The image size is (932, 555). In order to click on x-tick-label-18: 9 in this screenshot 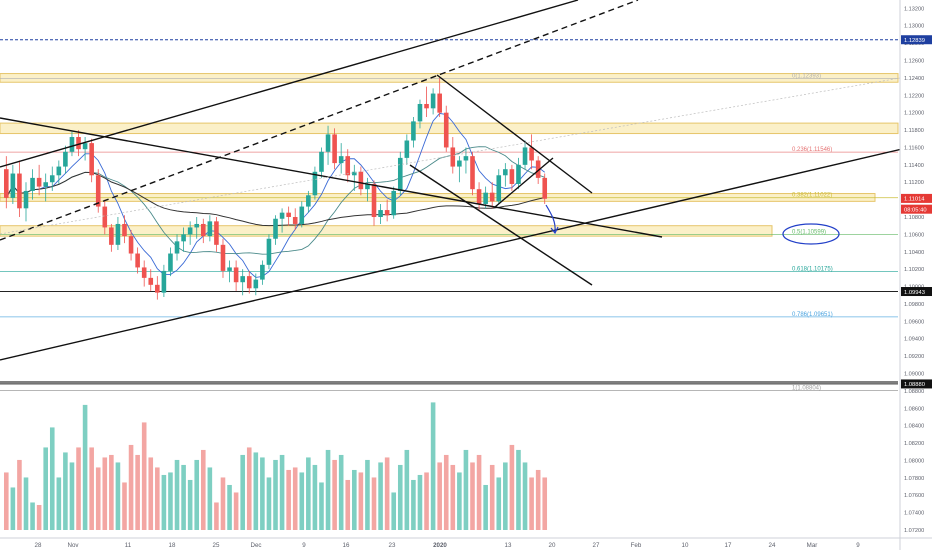, I will do `click(858, 545)`.